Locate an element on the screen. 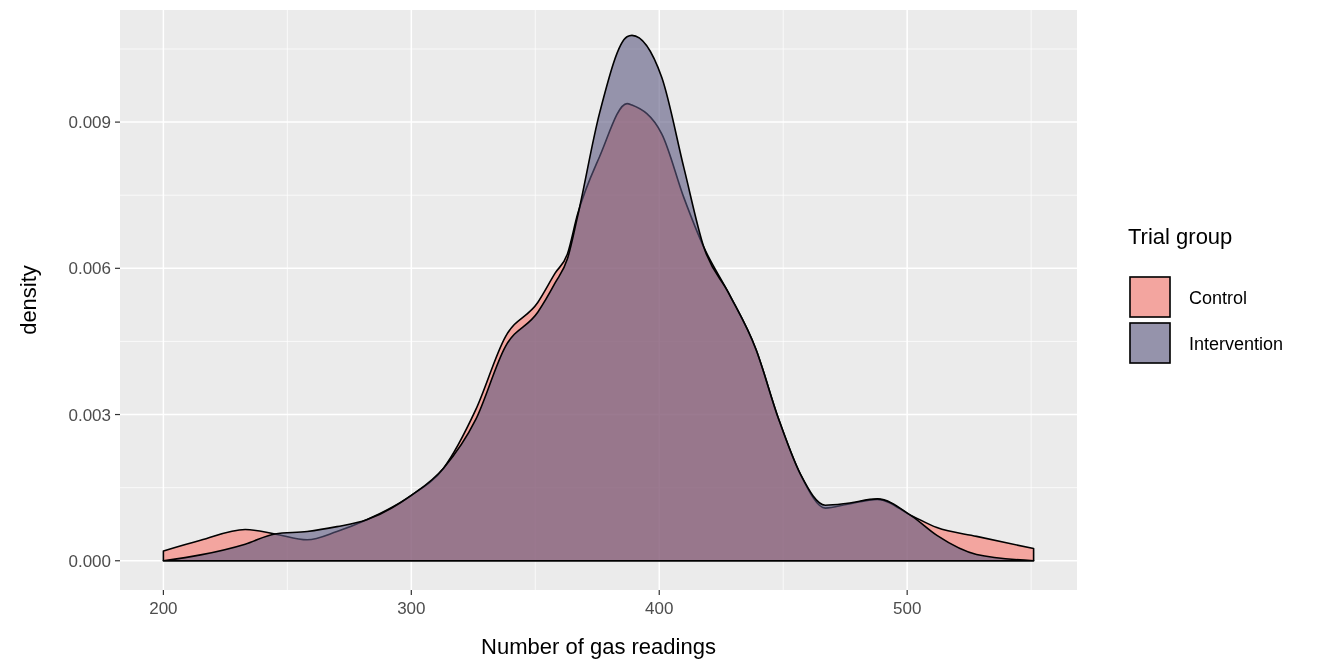 This screenshot has width=1327, height=666. legend-label: Control is located at coordinates (1218, 298).